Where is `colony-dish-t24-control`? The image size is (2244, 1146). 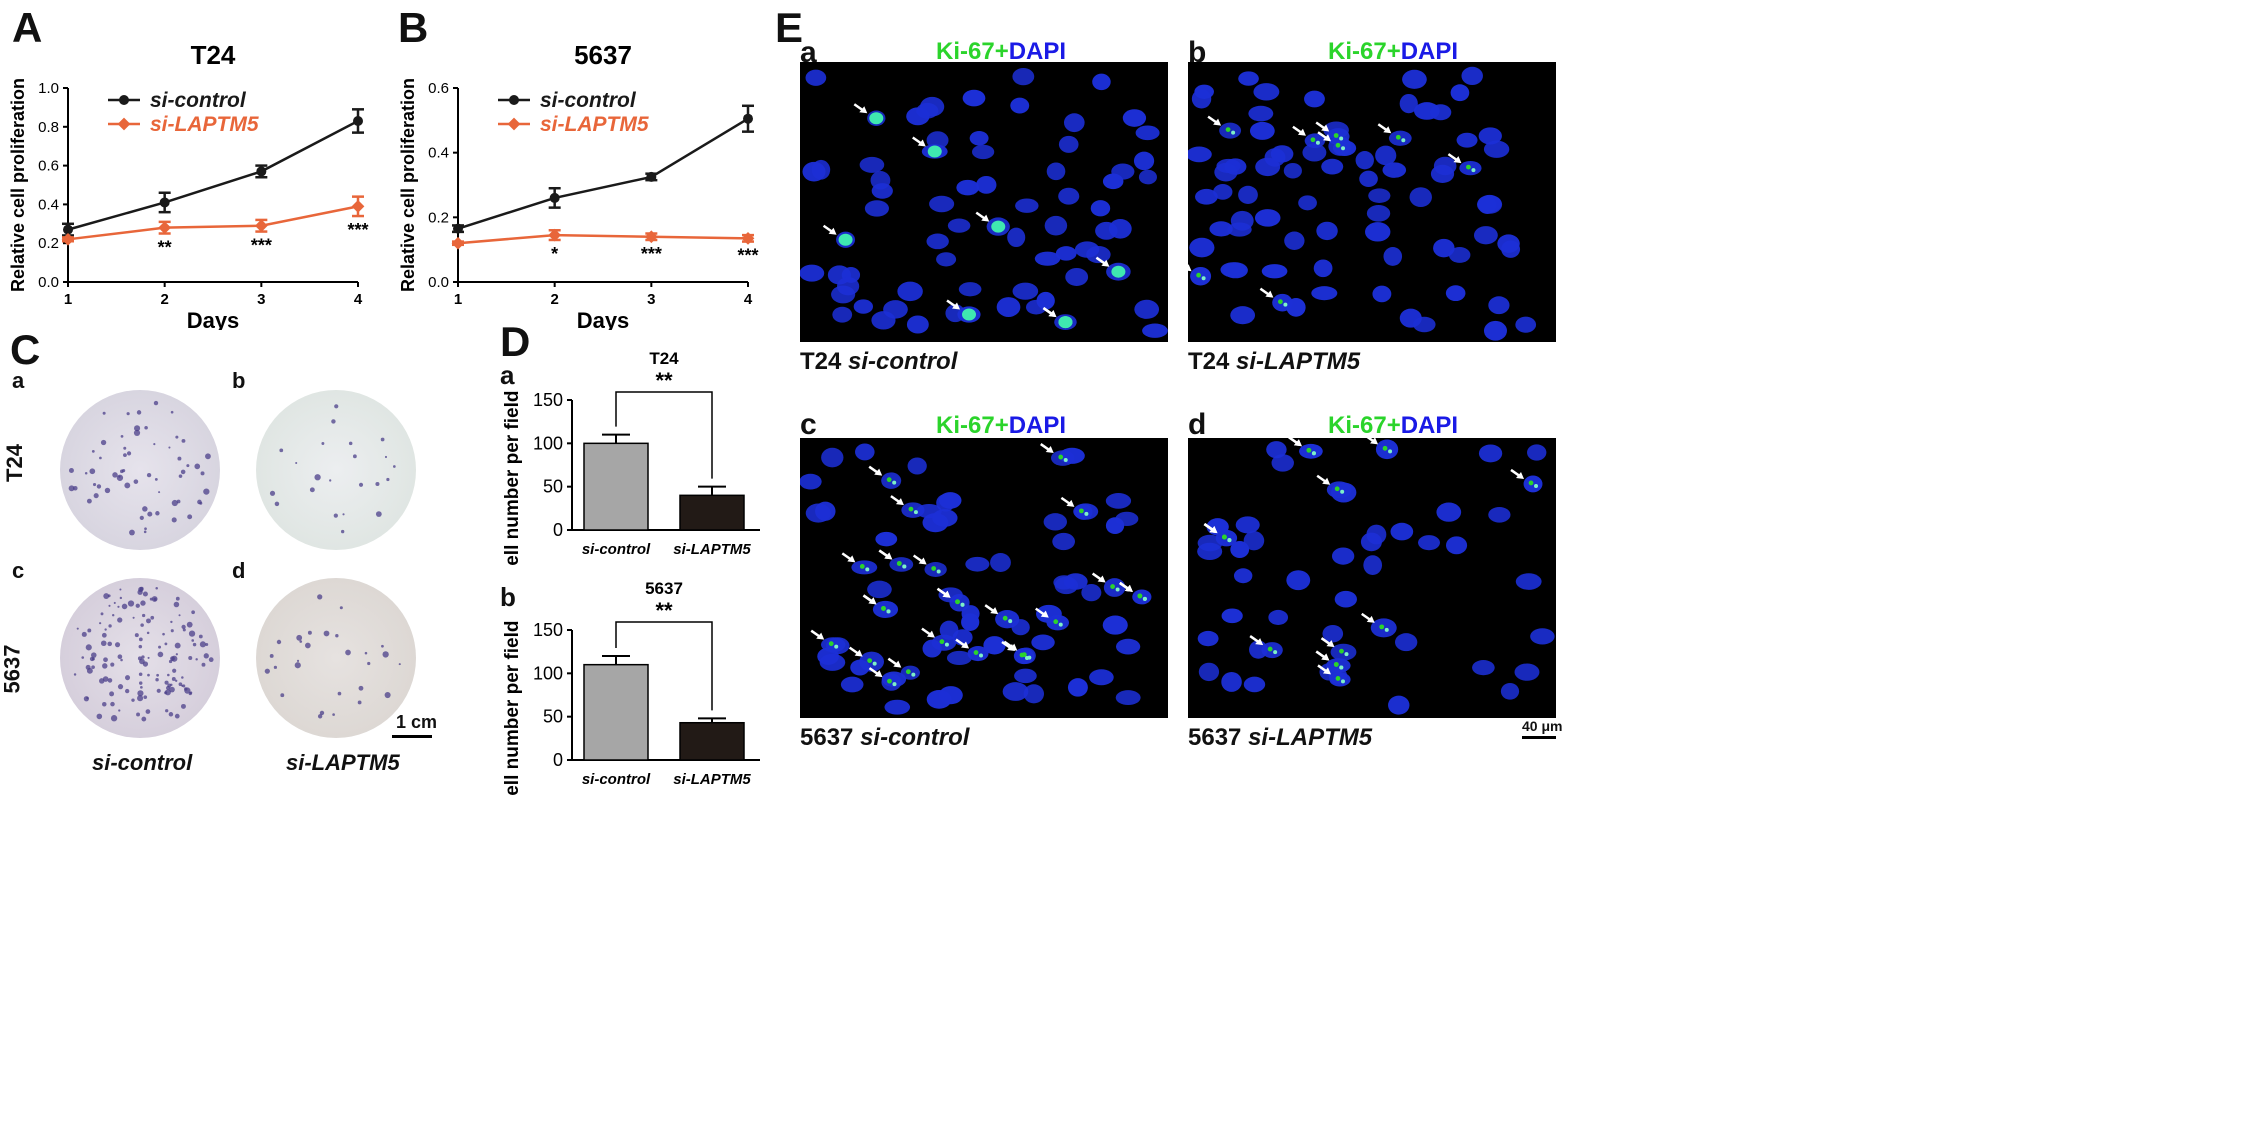
colony-dish-t24-control is located at coordinates (140, 470).